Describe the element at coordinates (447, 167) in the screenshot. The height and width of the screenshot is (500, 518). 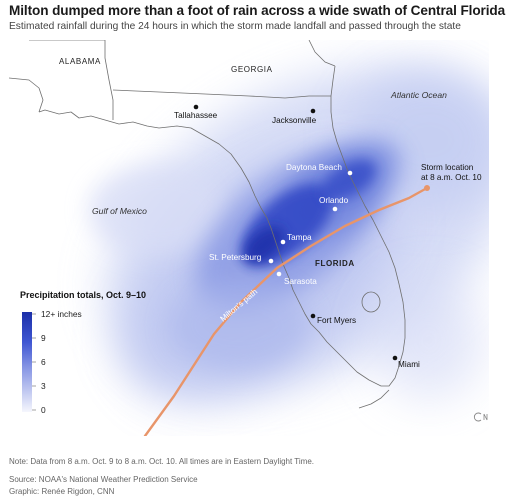
I see `storm-location-label-line1: Storm location` at that location.